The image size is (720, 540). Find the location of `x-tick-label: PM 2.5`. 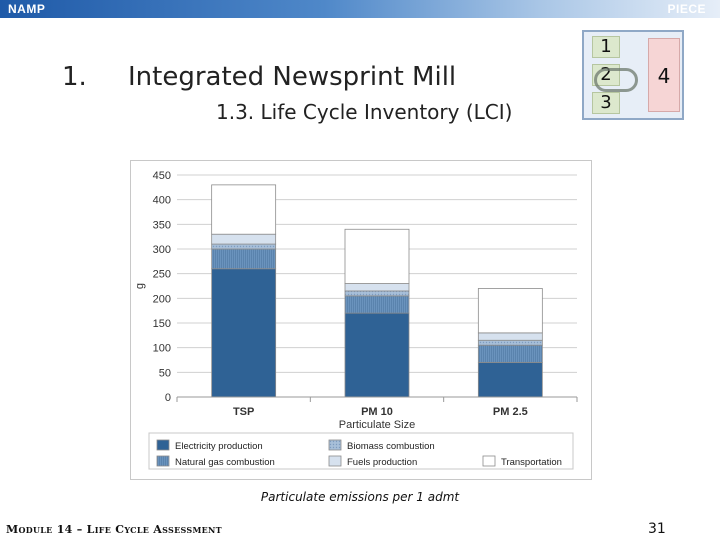

x-tick-label: PM 2.5 is located at coordinates (510, 412).